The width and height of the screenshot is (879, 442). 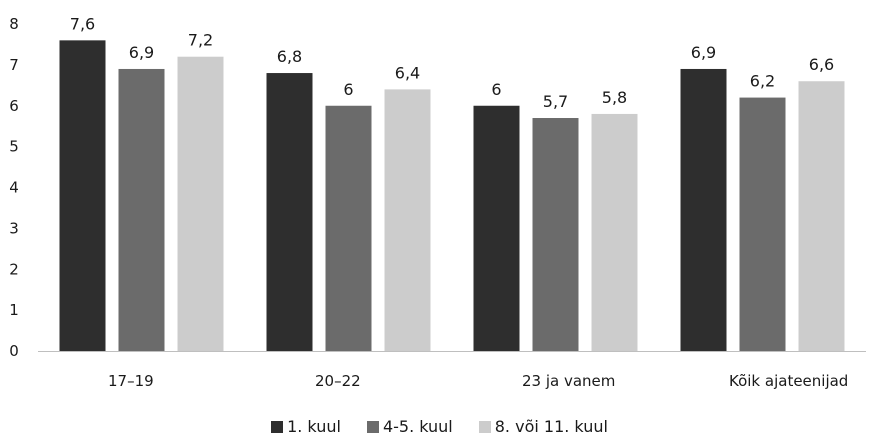 What do you see at coordinates (551, 426) in the screenshot?
I see `legend-label-series-3: 8. või 11. kuul` at bounding box center [551, 426].